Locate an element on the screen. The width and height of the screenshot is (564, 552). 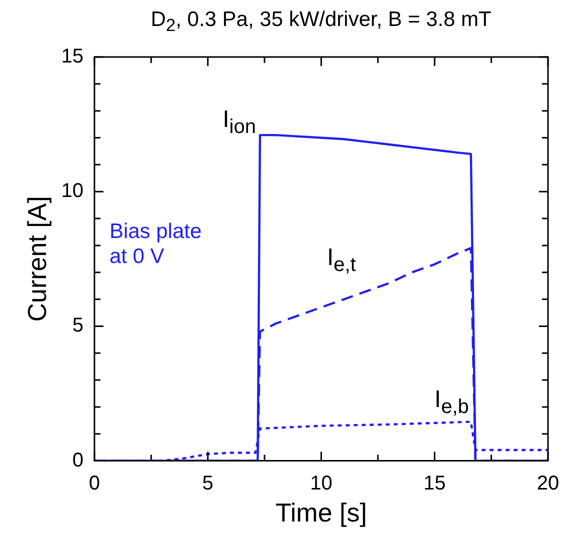
x-axis-title: Time [s] is located at coordinates (321, 513).